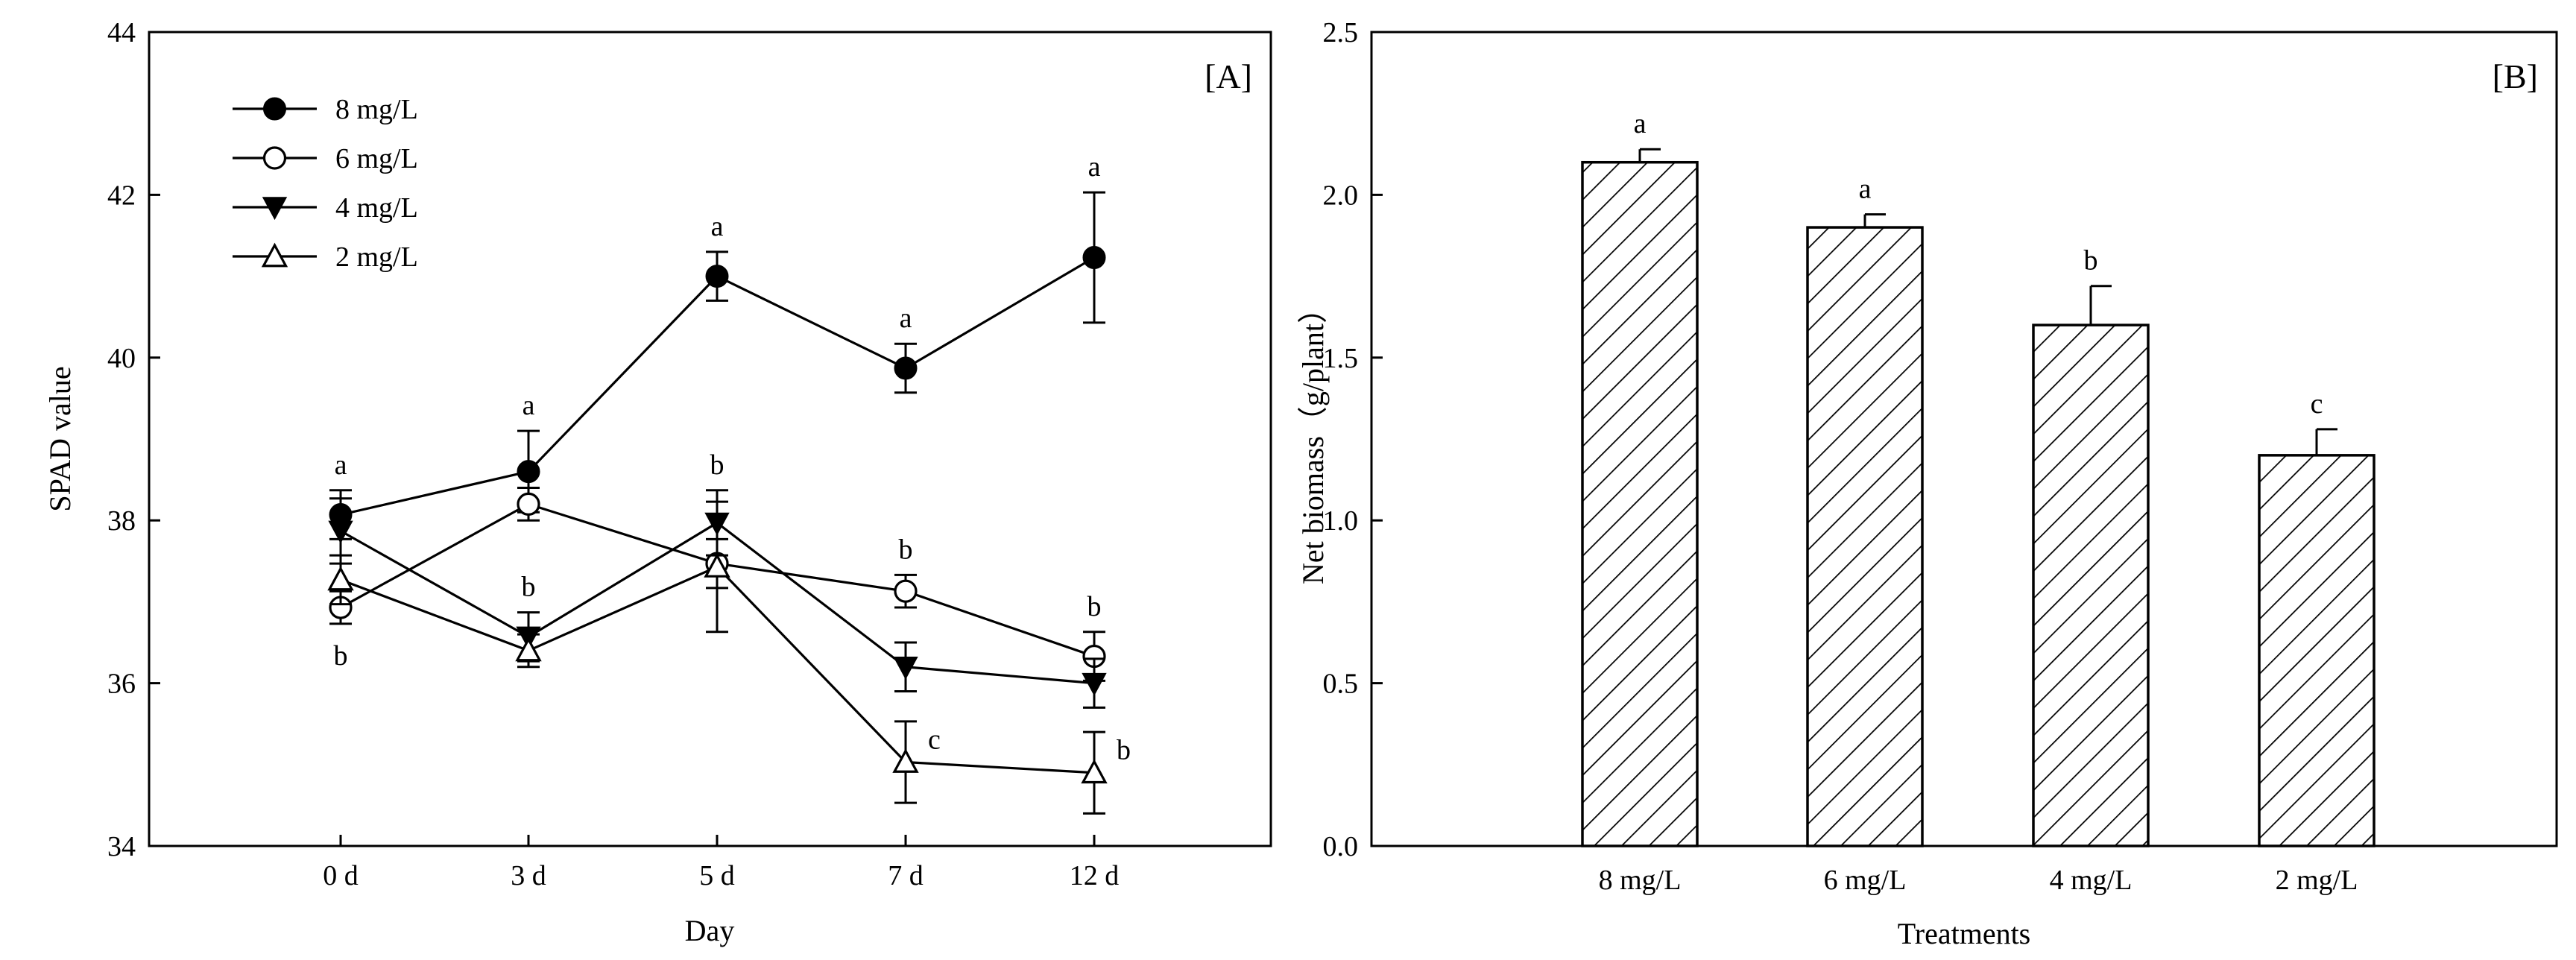  I want to click on y-axis-title-a: SPAD value, so click(60, 438).